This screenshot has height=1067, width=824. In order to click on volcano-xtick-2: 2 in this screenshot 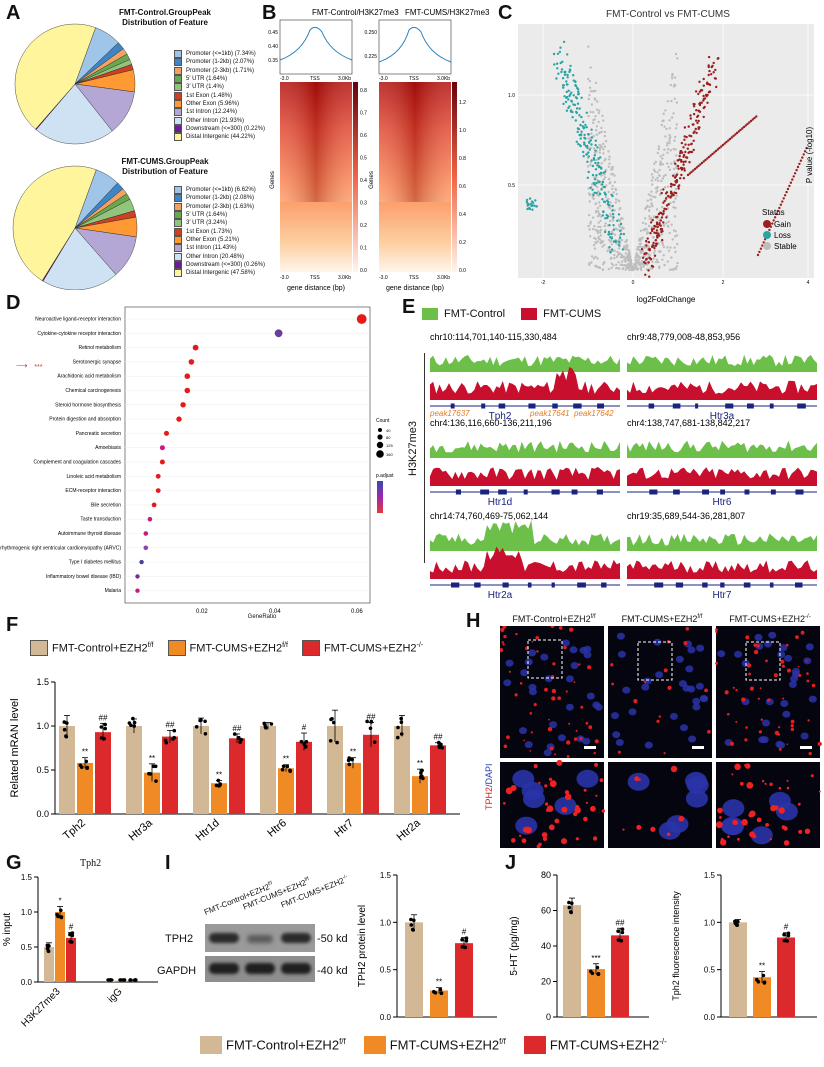, I will do `click(723, 283)`.